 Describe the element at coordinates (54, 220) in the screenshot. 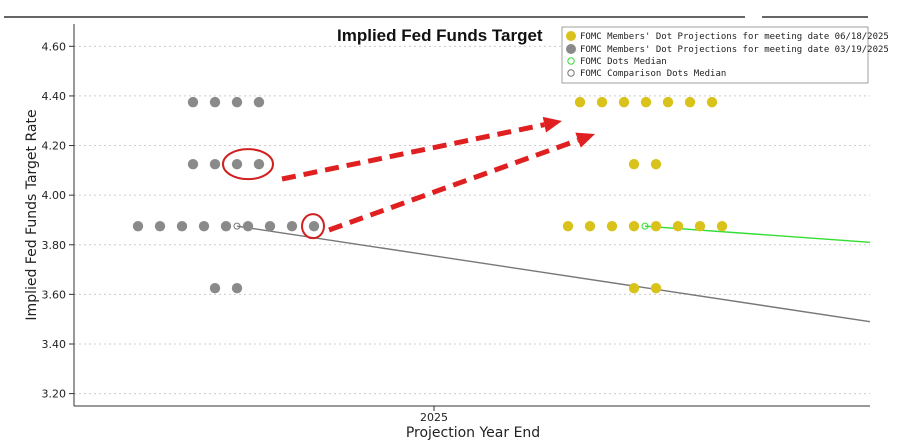

I see `y-tick-labels: 4.60 4.40 4.20 4.00 3.80 3.60 3.40 3.20` at that location.